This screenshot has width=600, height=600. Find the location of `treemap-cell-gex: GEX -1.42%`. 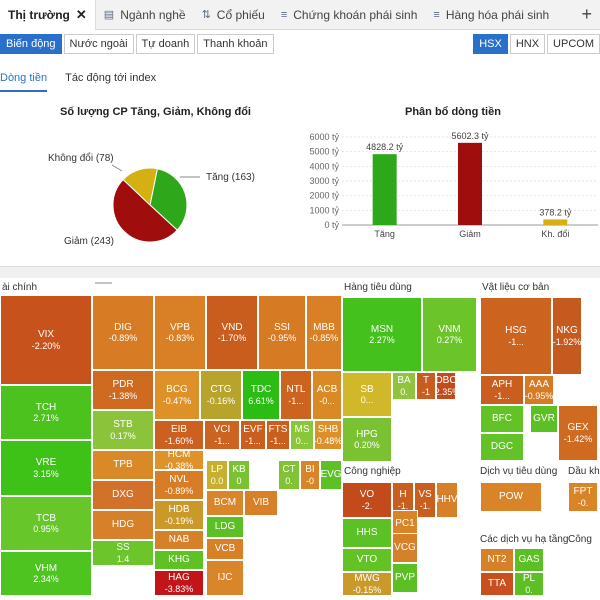

treemap-cell-gex: GEX -1.42% is located at coordinates (578, 433).